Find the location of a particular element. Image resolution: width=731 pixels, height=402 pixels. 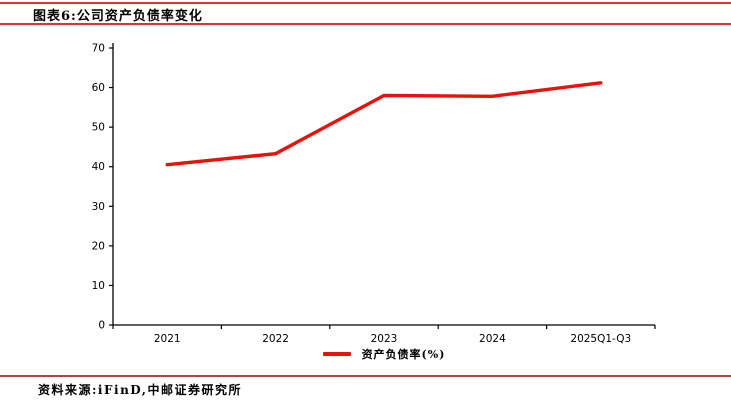

y-axis-tick-label: 30 is located at coordinates (98, 207).